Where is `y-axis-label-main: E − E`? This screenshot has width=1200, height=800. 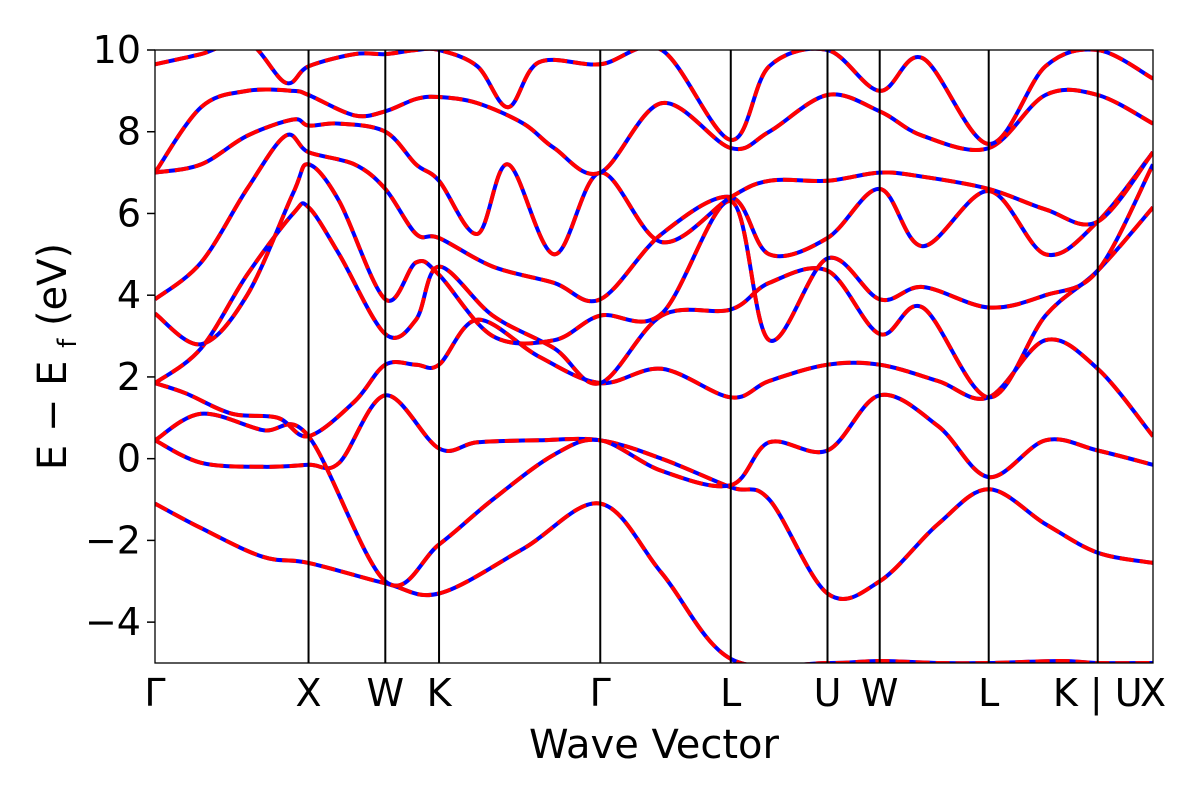
y-axis-label-main: E − E is located at coordinates (53, 416).